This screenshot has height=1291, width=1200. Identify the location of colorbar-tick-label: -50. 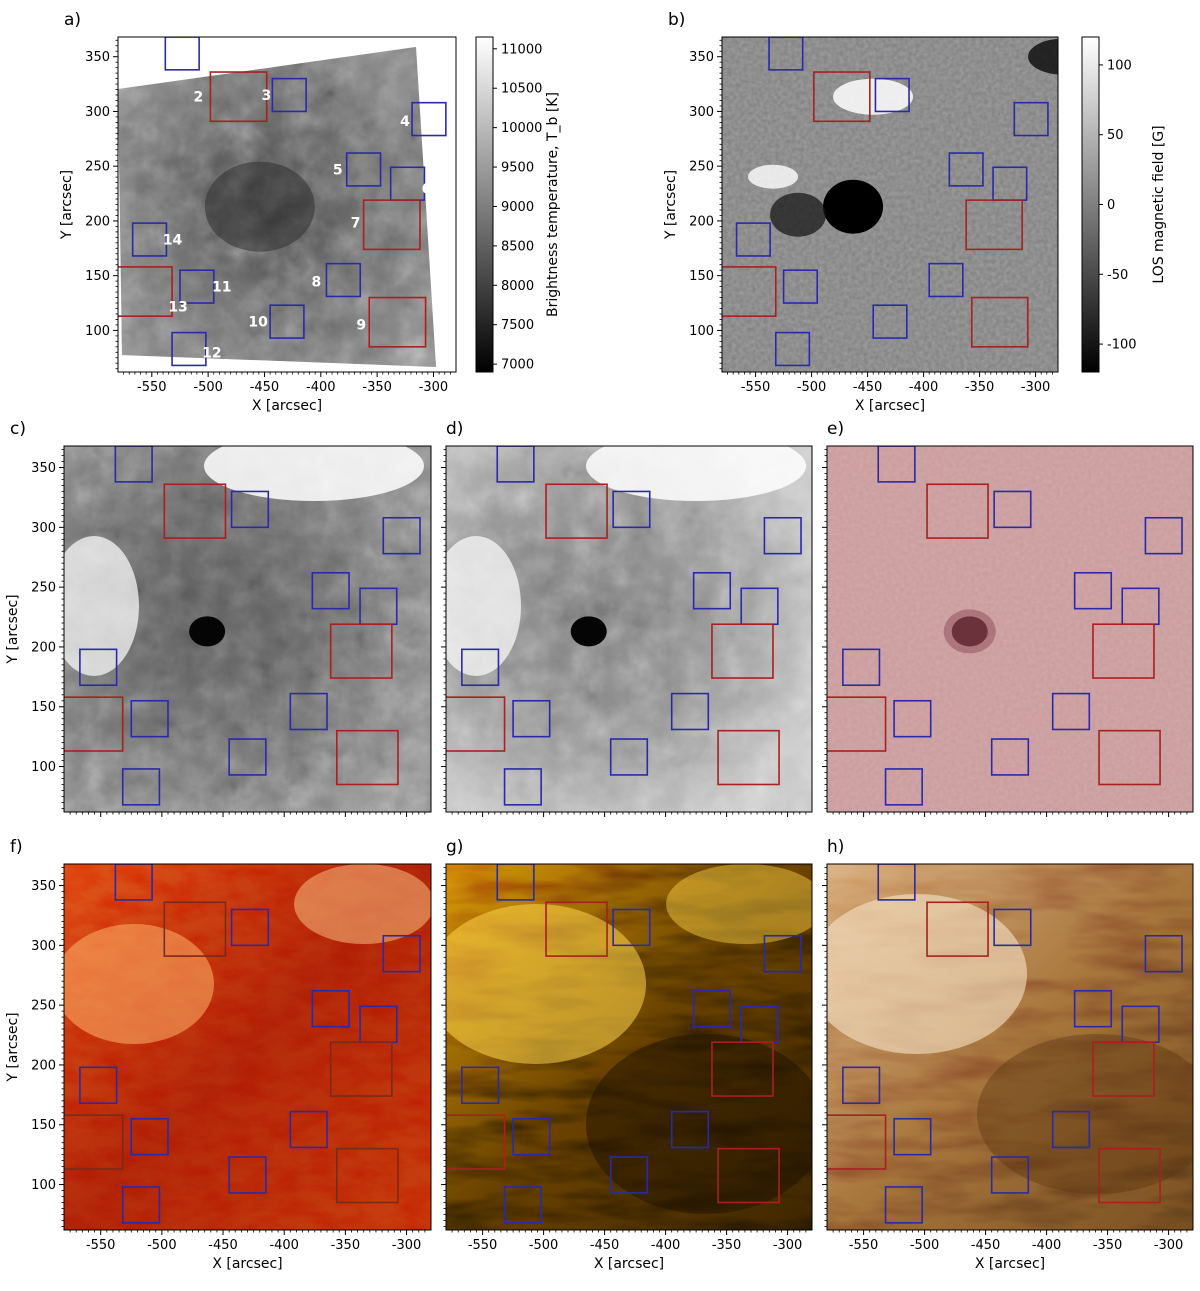
(1117, 275).